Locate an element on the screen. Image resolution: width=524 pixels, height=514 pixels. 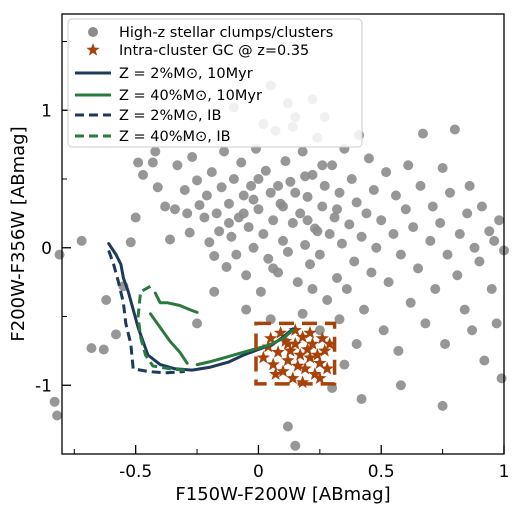
x-tick-label: 0.5 is located at coordinates (381, 472).